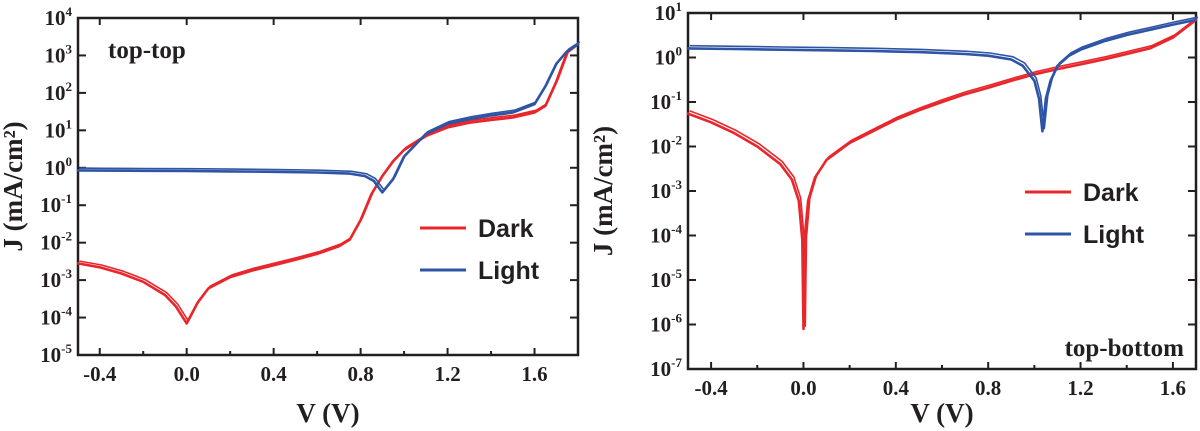 The height and width of the screenshot is (431, 1200). What do you see at coordinates (59, 54) in the screenshot?
I see `y-tick-label: 10³` at bounding box center [59, 54].